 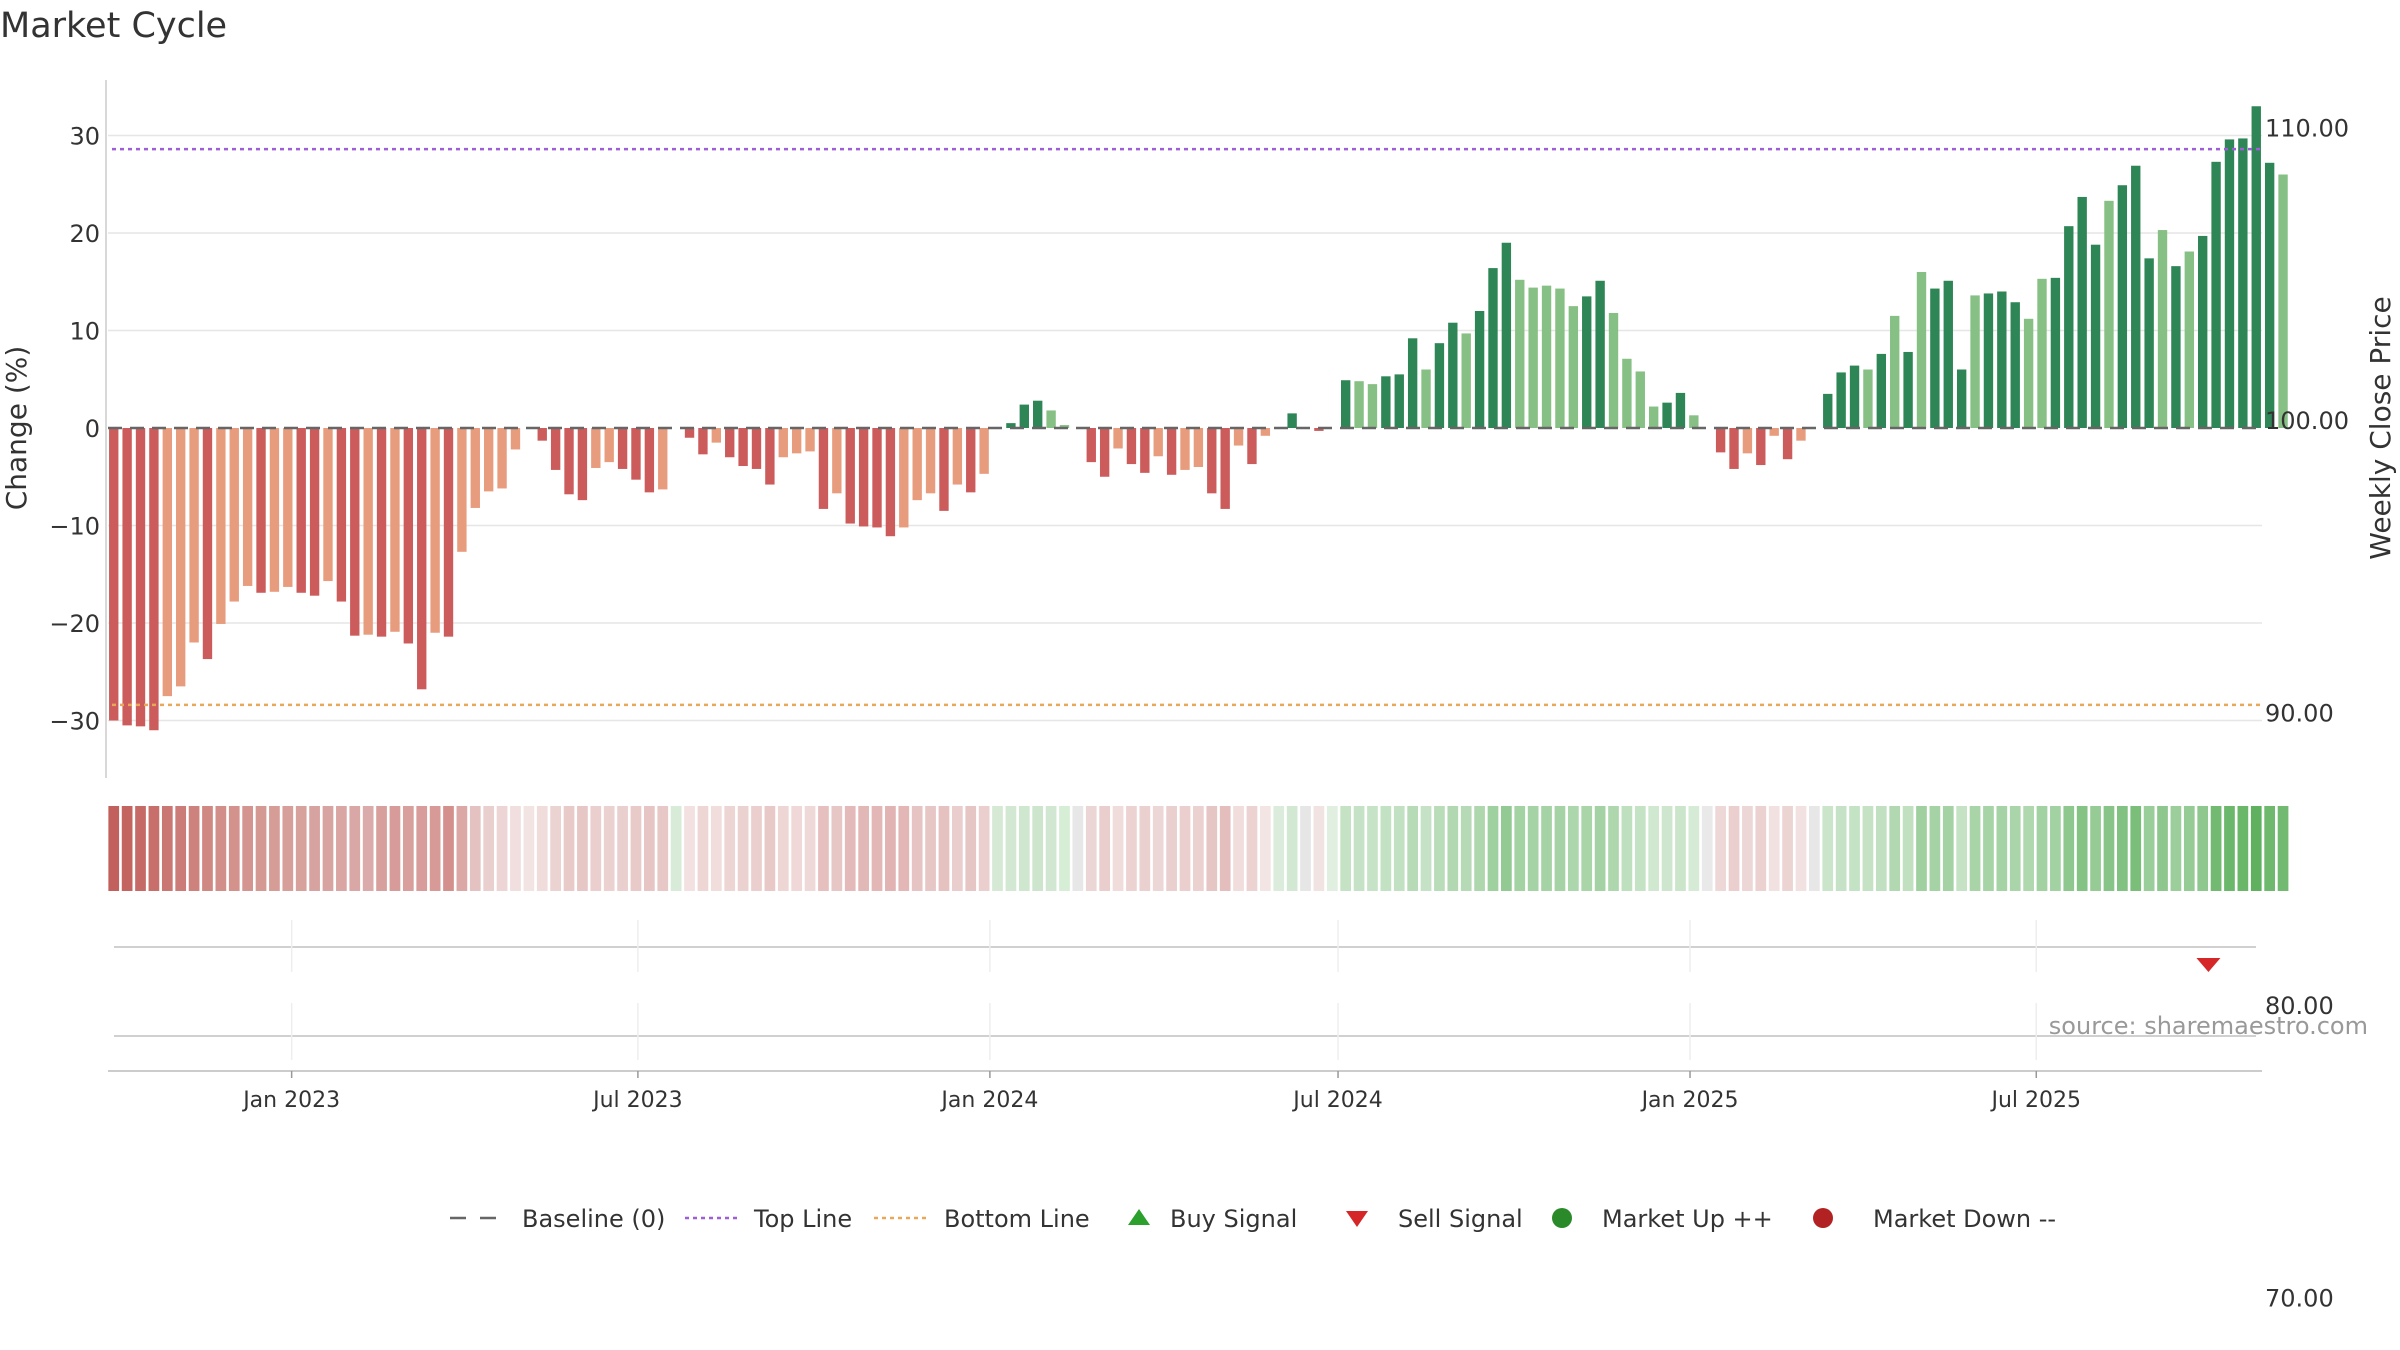 What do you see at coordinates (2307, 129) in the screenshot?
I see `y2-tick-label: 110.00` at bounding box center [2307, 129].